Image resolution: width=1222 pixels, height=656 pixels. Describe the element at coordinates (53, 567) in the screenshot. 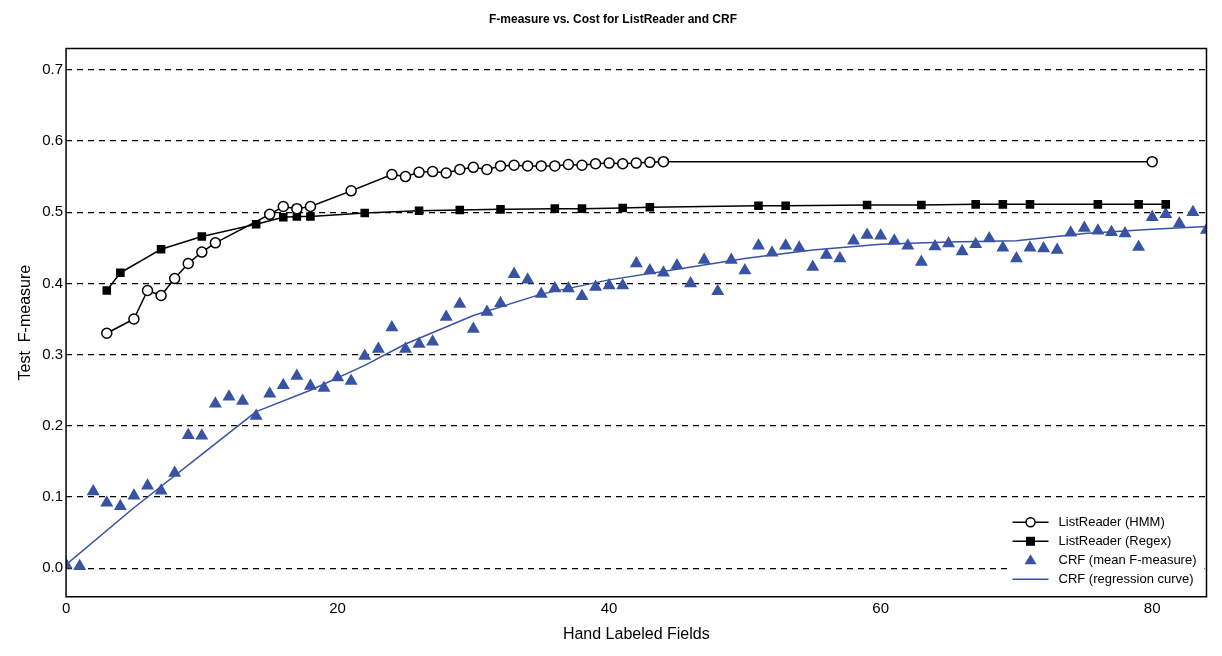

I see `y-tick-label: 0.0` at that location.